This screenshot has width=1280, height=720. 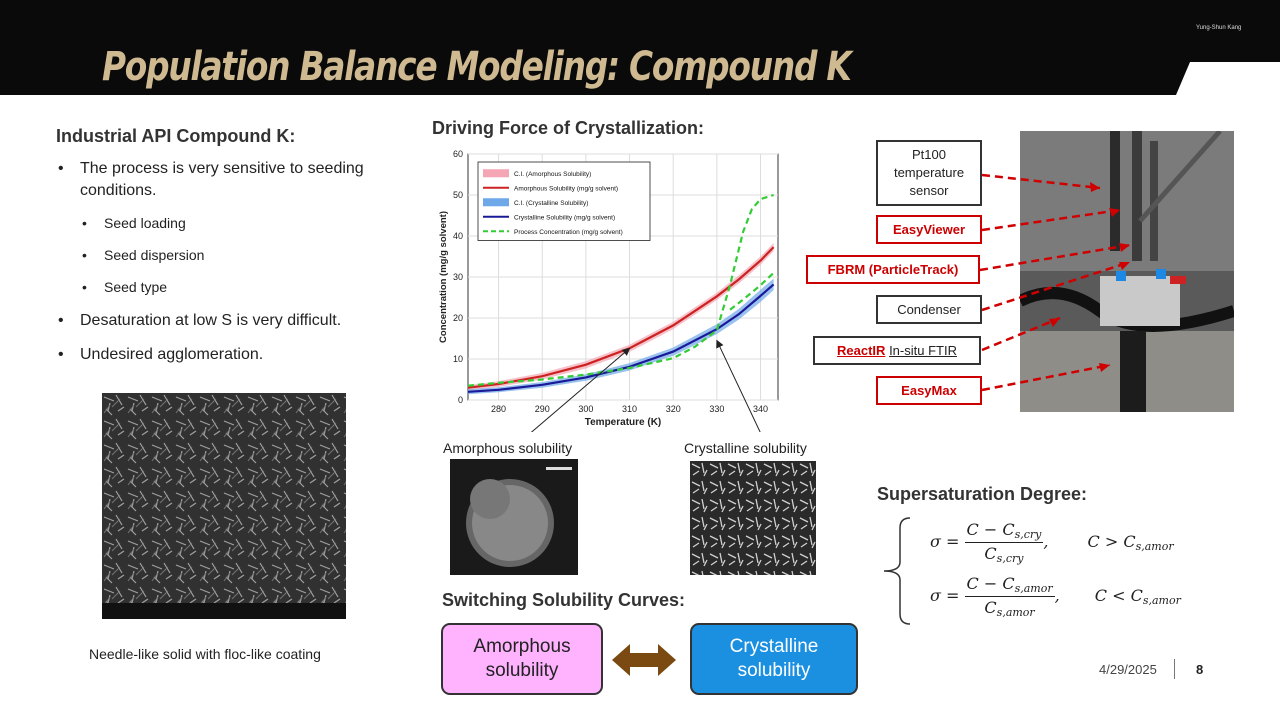 What do you see at coordinates (542, 409) in the screenshot?
I see `x-tick-label: 290` at bounding box center [542, 409].